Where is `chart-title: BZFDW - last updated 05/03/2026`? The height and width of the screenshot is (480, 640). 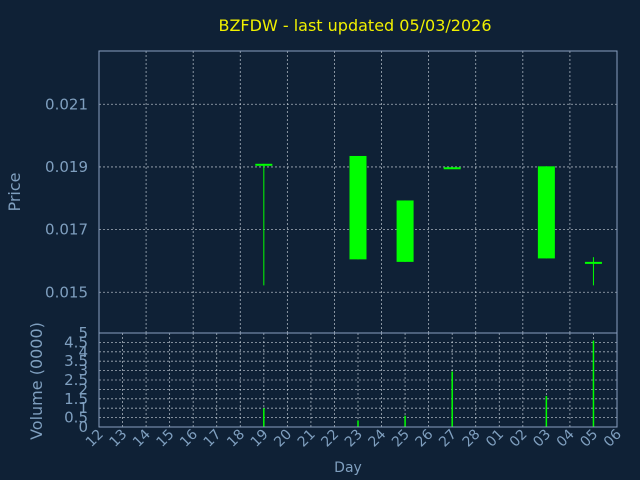
chart-title: BZFDW - last updated 05/03/2026 is located at coordinates (354, 25).